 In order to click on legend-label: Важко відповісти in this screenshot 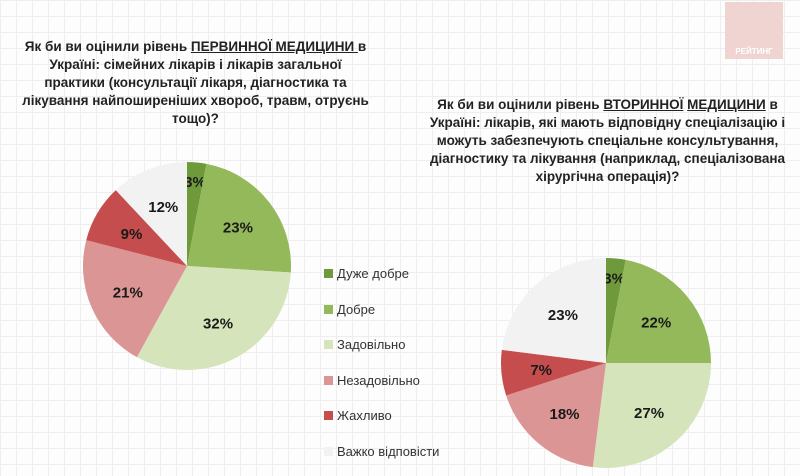, I will do `click(388, 451)`.